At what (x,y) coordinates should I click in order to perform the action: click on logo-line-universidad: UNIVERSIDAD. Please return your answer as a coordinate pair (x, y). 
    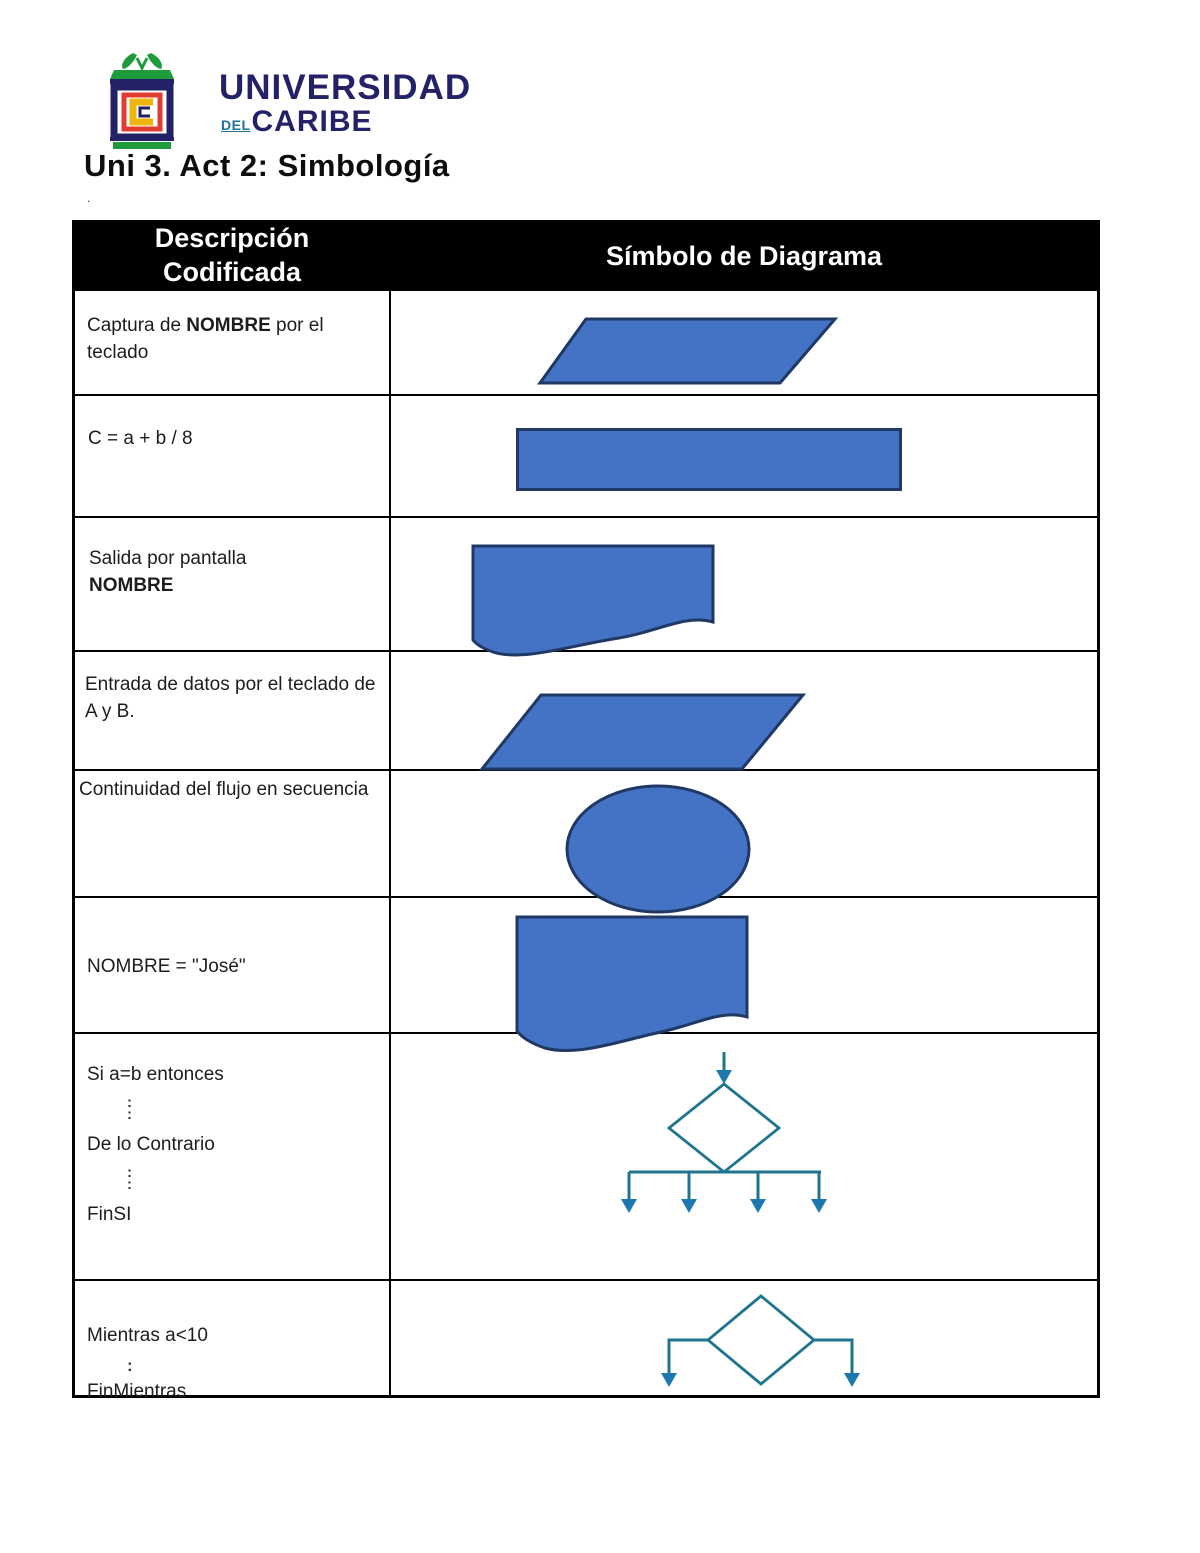
    Looking at the image, I should click on (345, 87).